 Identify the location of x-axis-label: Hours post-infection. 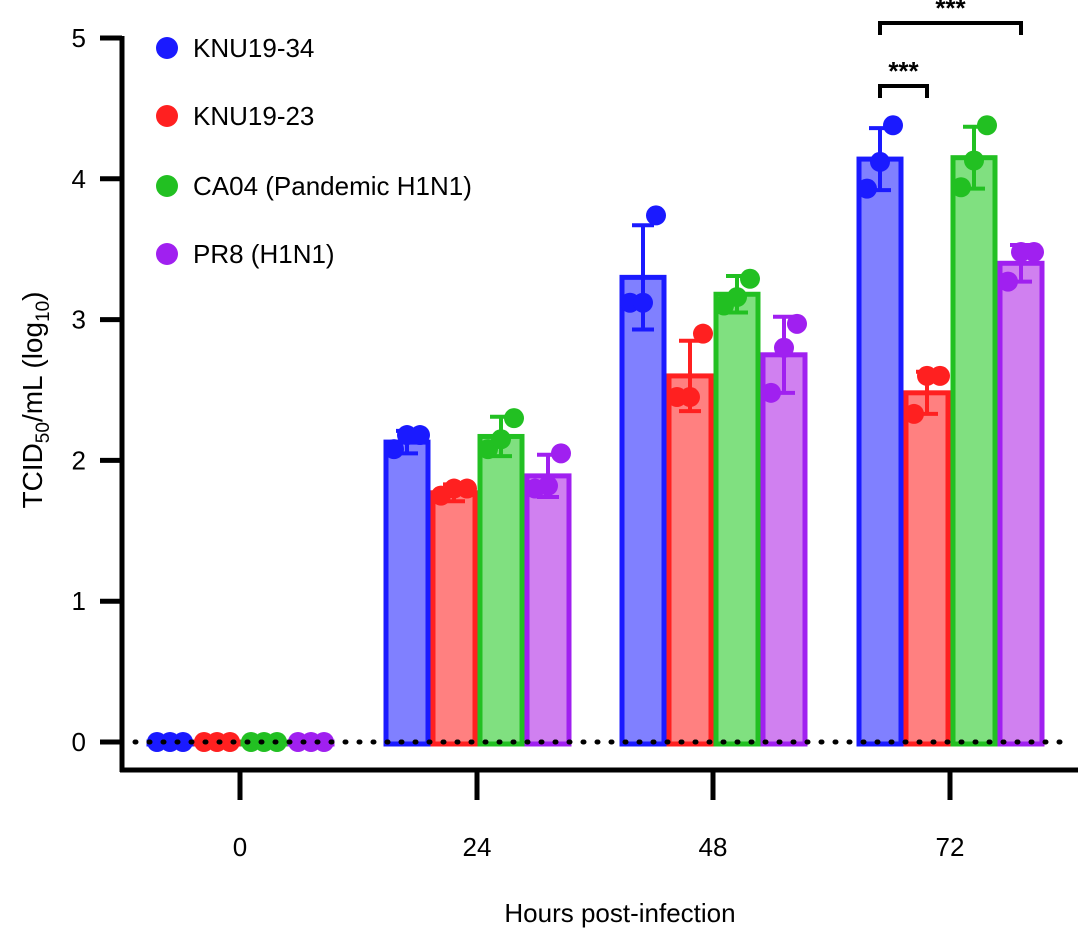
(619, 913).